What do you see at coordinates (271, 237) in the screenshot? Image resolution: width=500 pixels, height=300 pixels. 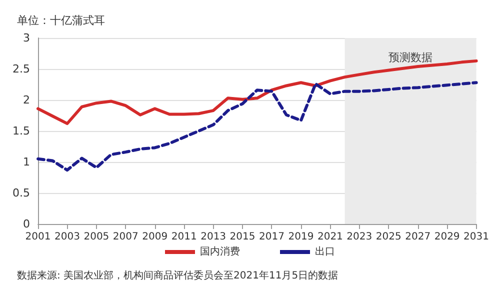 I see `x-tick-label: 2017` at bounding box center [271, 237].